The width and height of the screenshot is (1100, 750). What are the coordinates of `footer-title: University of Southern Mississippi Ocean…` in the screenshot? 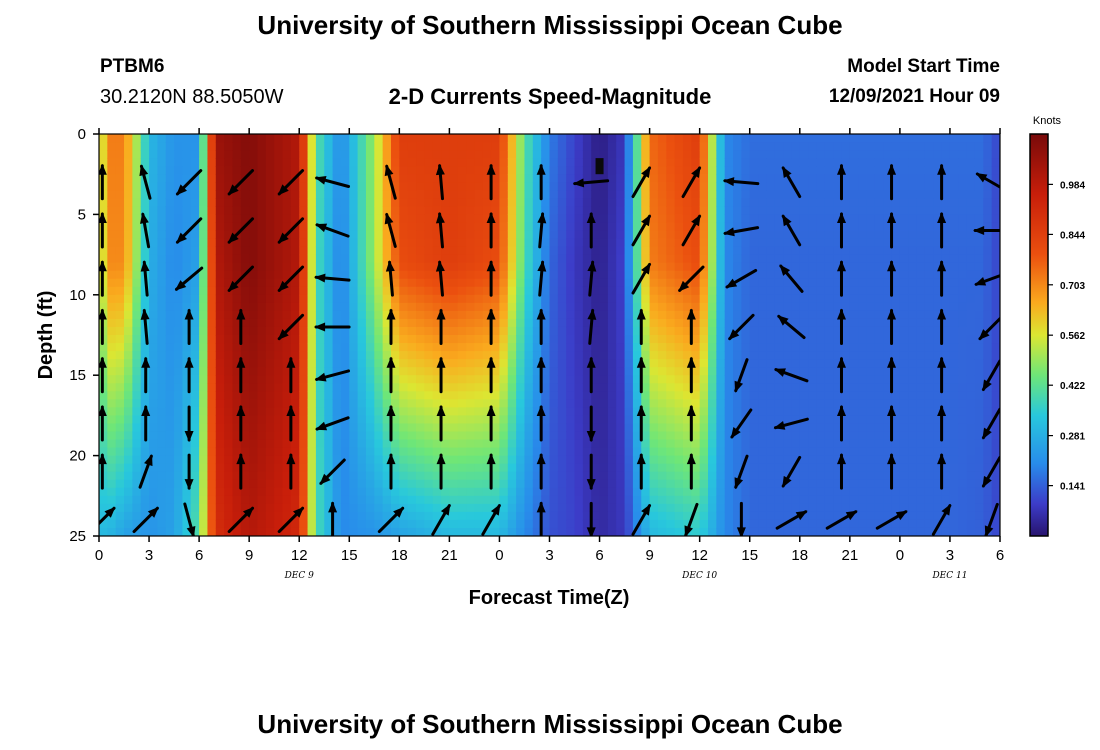 It's located at (550, 724).